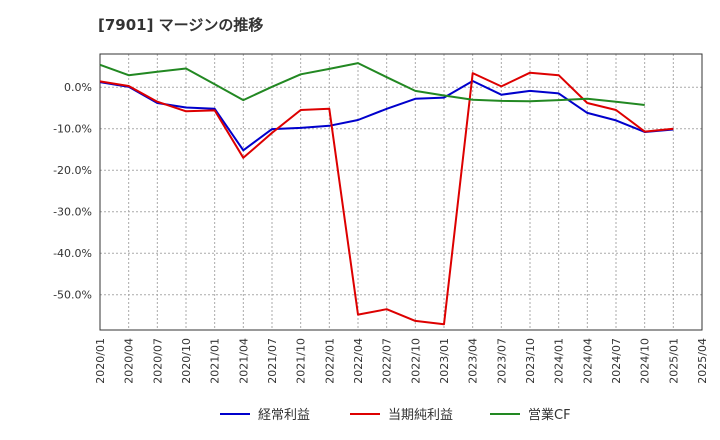 This screenshot has width=720, height=440. I want to click on x-tick-label: 2022/07, so click(387, 361).